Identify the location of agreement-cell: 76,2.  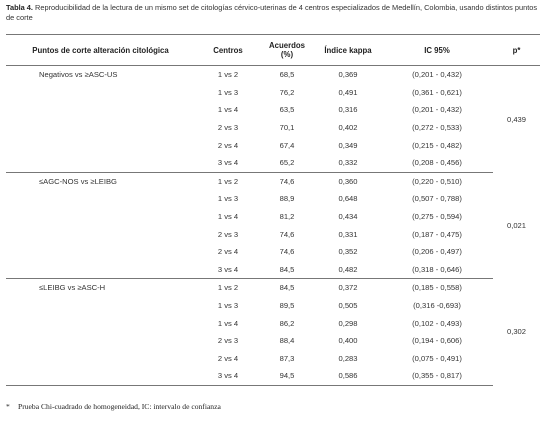
(287, 92).